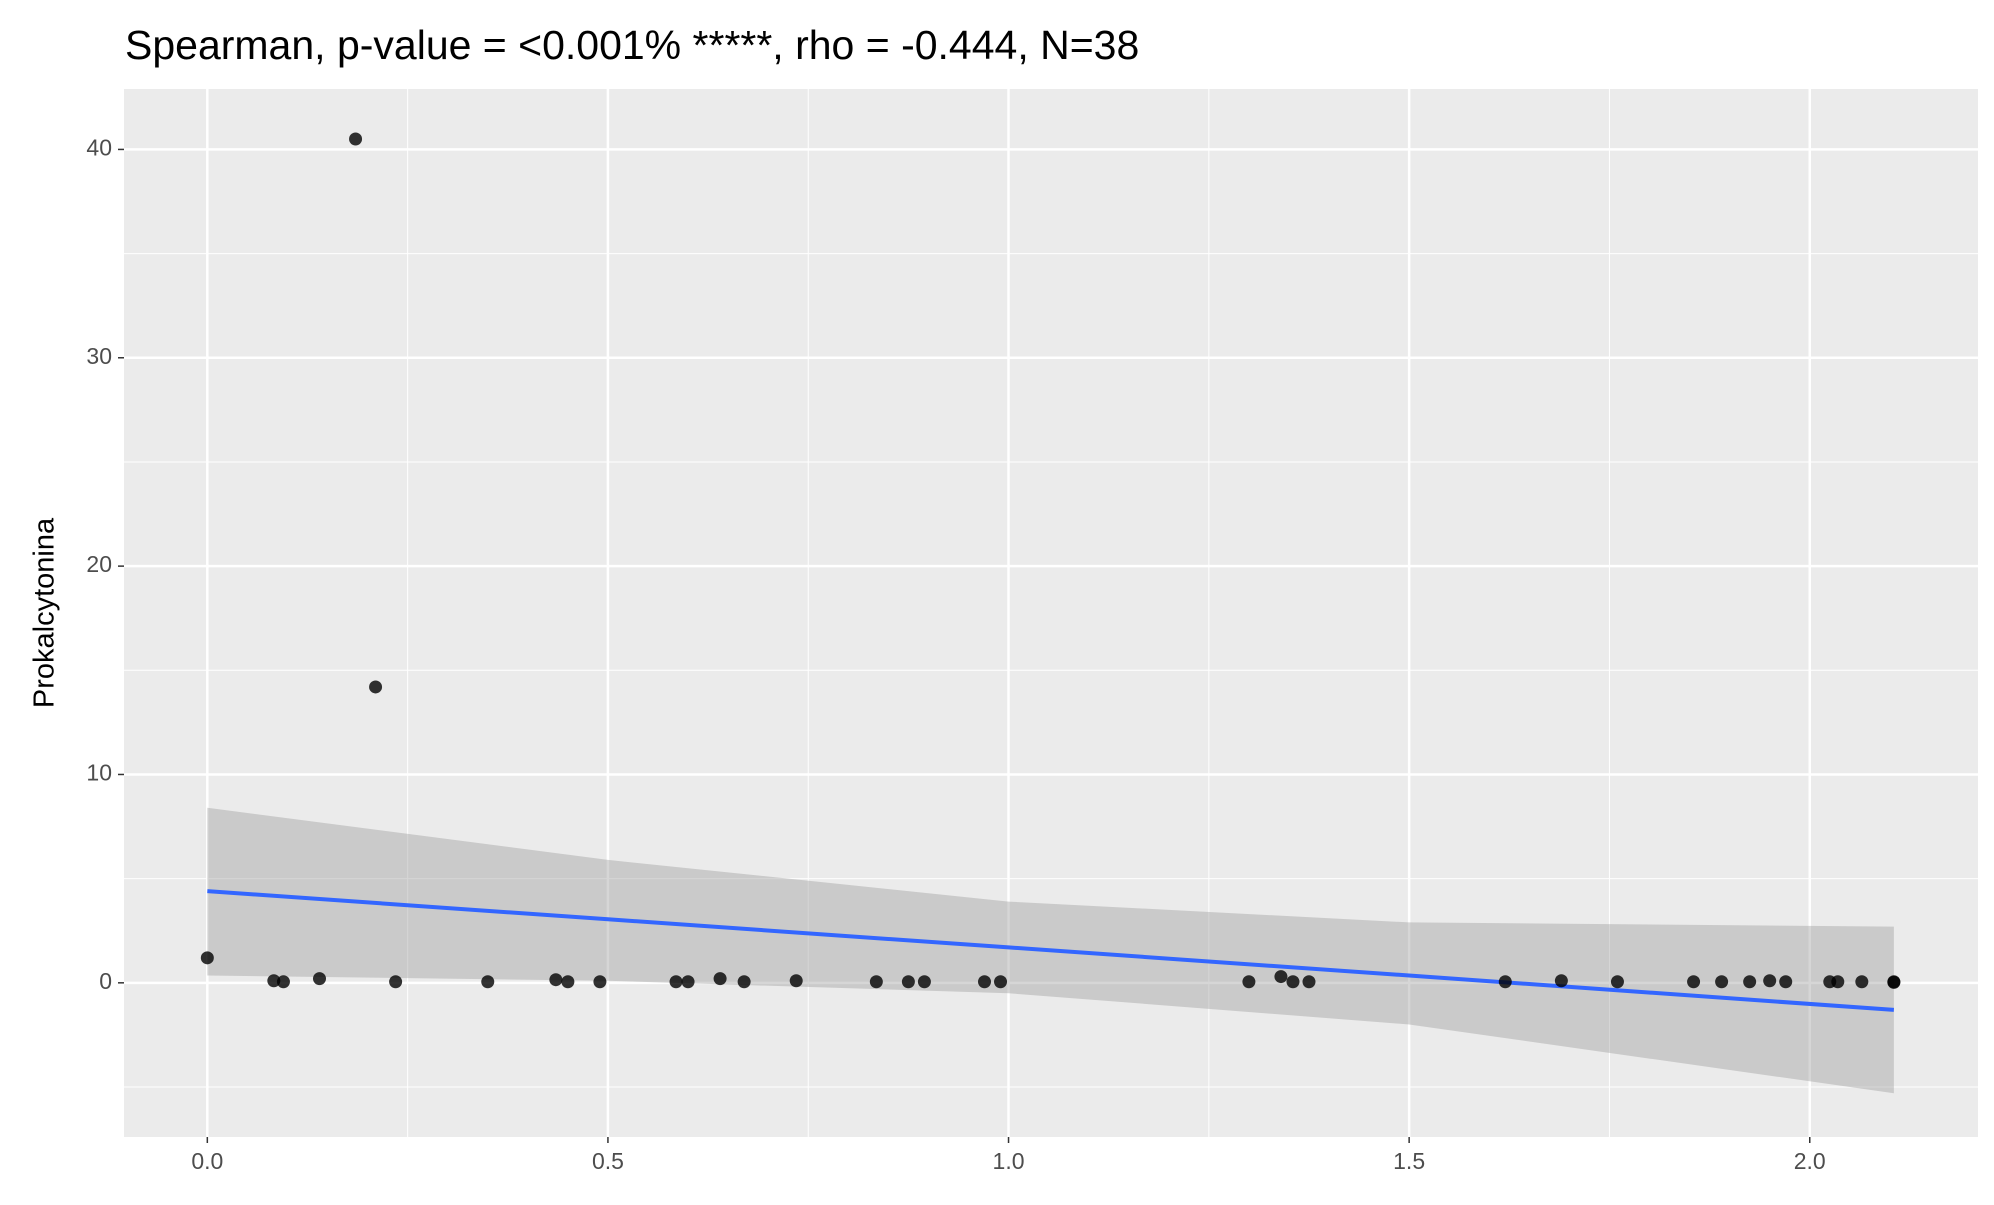  Describe the element at coordinates (45, 612) in the screenshot. I see `y-axis-label: Prokalcytonina` at that location.